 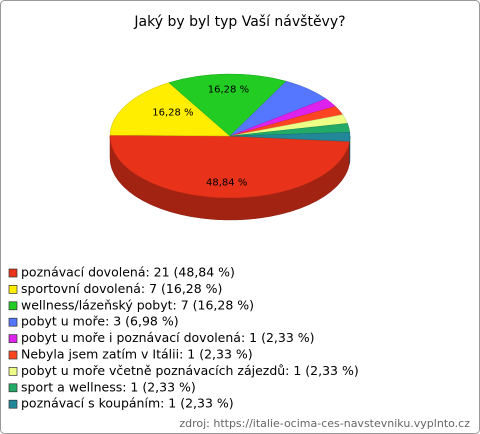 I want to click on legend-label: poznávací dovolená: 21 (48,84 %), so click(x=128, y=272).